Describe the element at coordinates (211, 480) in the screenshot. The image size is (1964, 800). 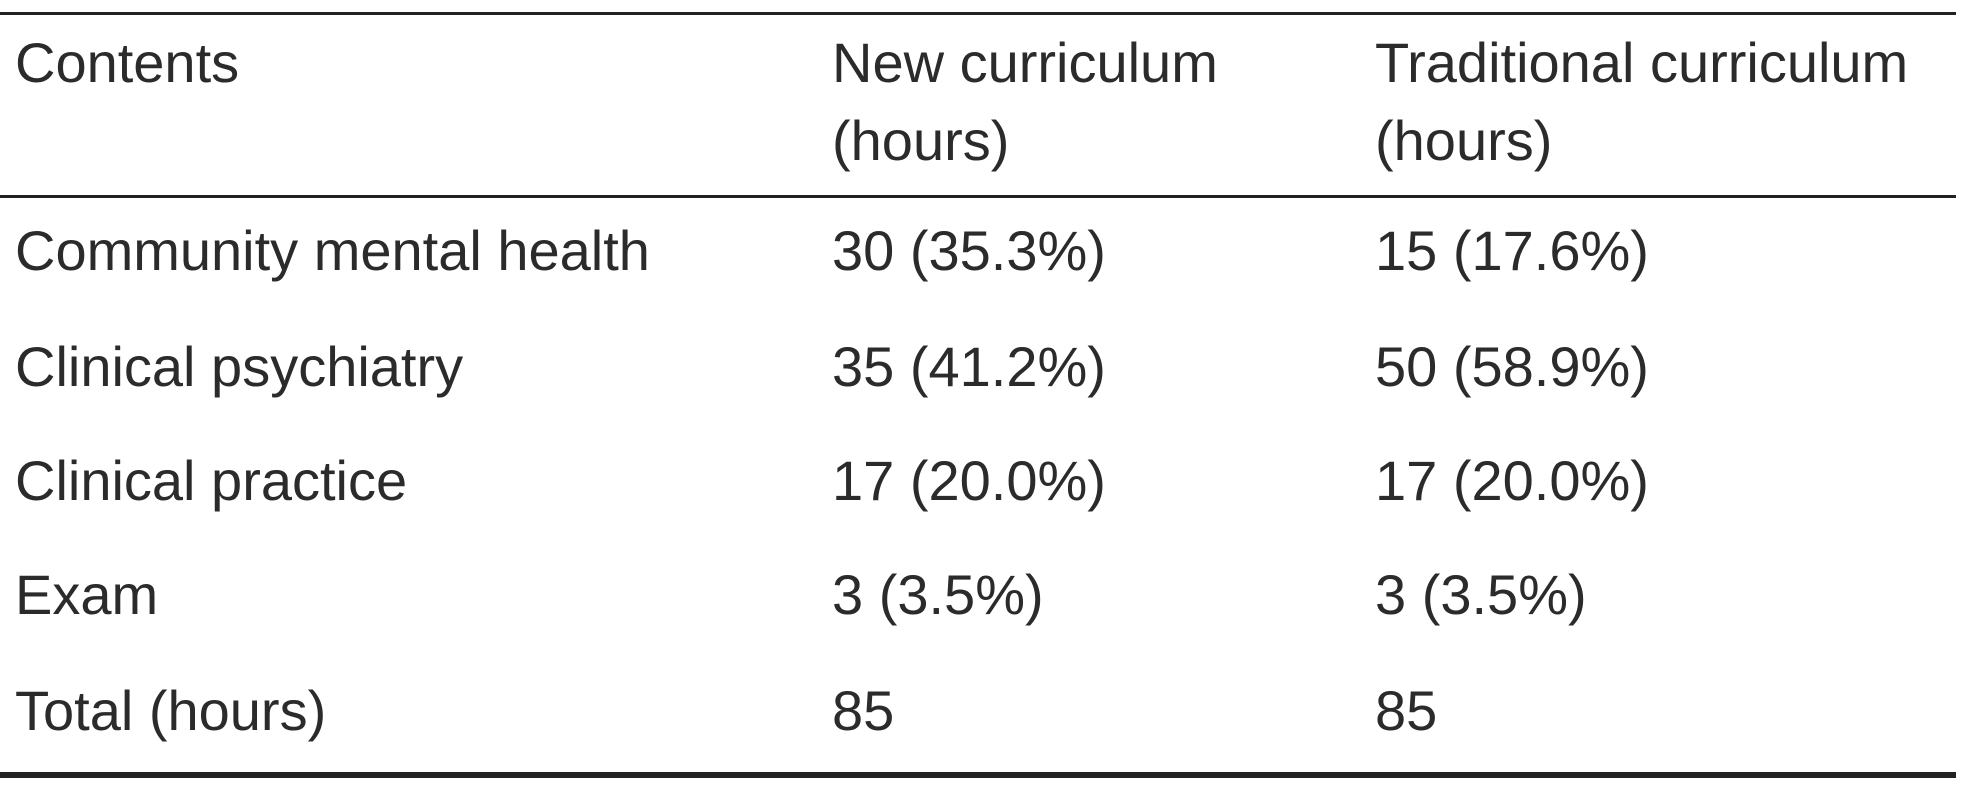
I see `row-label: Clinical practice` at that location.